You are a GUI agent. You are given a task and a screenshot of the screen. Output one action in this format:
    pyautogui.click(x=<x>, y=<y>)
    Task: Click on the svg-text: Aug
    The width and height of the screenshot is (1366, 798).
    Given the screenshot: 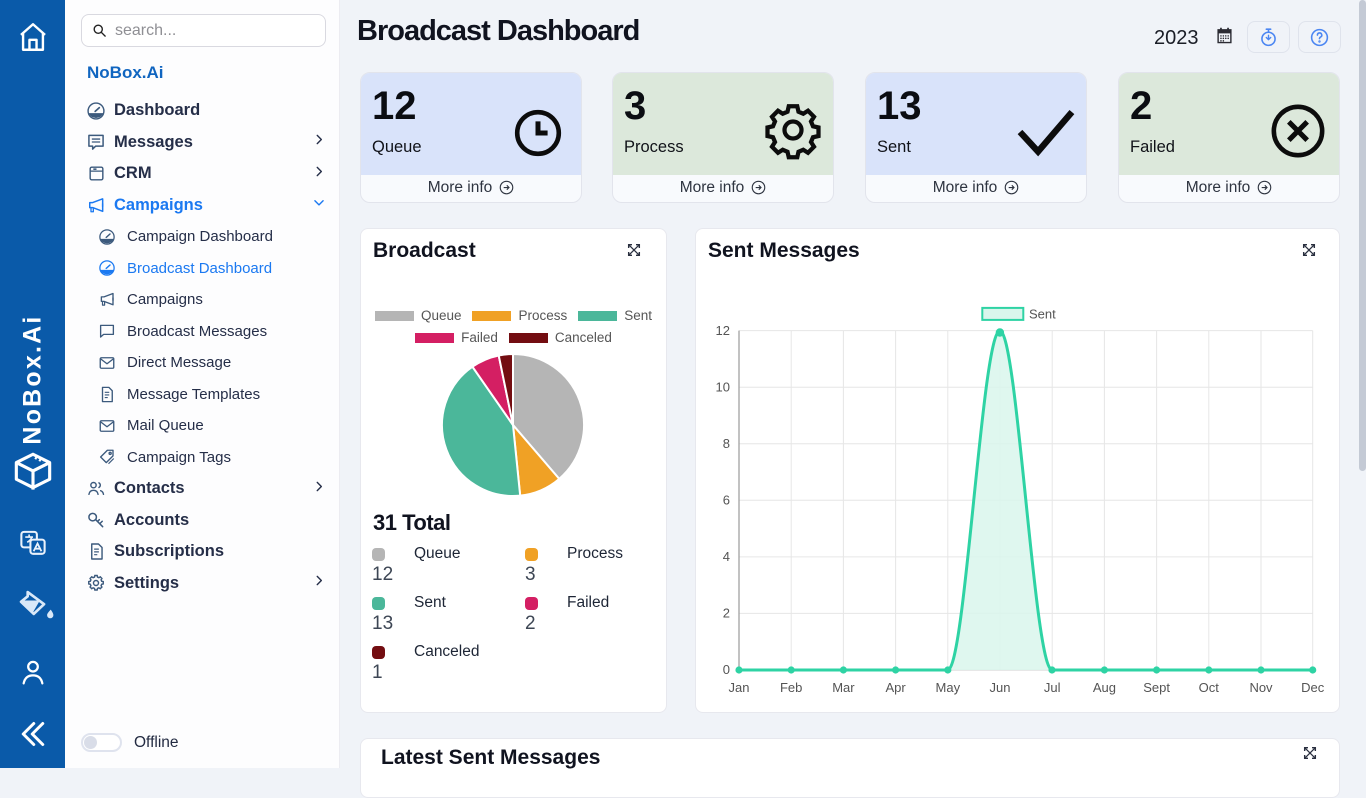 What is the action you would take?
    pyautogui.click(x=1104, y=687)
    